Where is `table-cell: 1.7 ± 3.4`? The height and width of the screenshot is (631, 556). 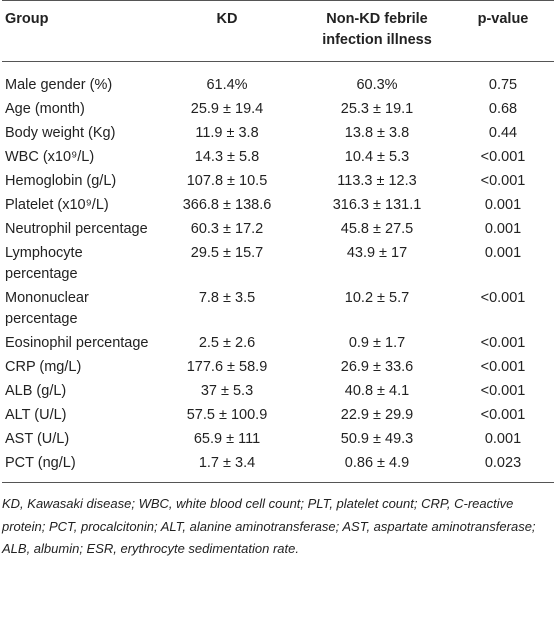 table-cell: 1.7 ± 3.4 is located at coordinates (227, 467).